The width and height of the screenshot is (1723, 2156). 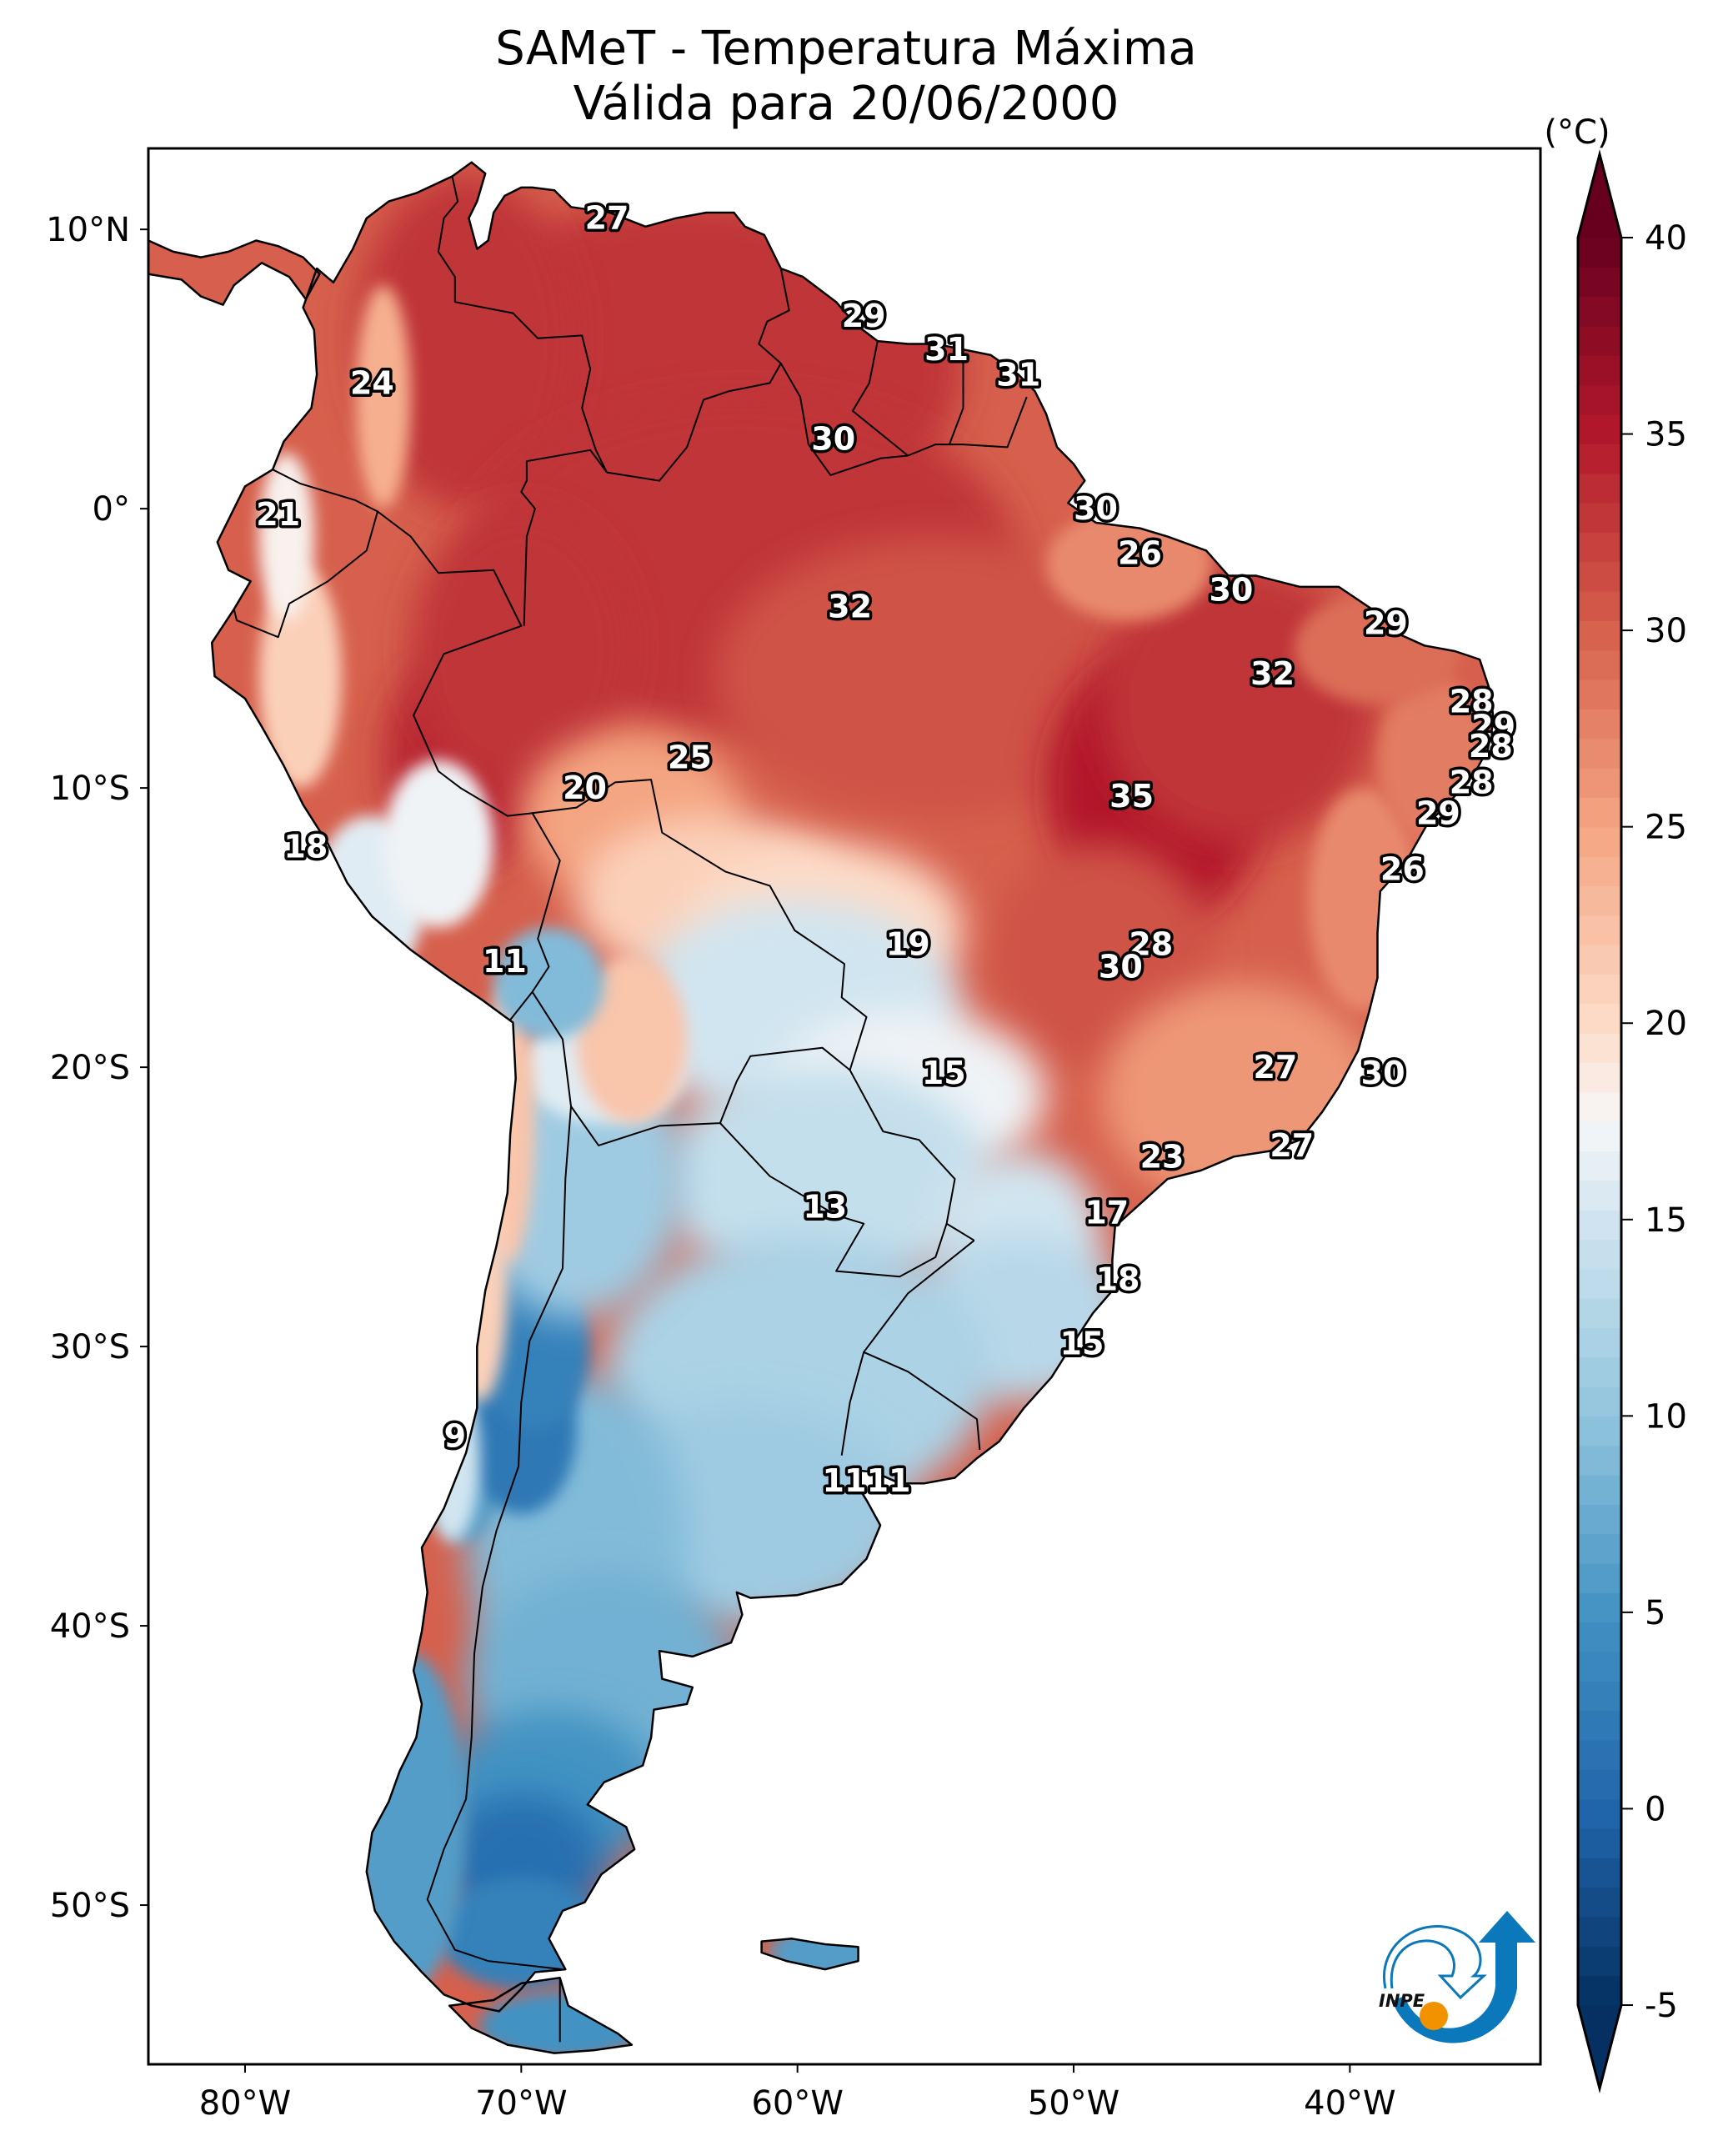 What do you see at coordinates (846, 49) in the screenshot?
I see `chart-title: SAMeT - Temperatura Máxima` at bounding box center [846, 49].